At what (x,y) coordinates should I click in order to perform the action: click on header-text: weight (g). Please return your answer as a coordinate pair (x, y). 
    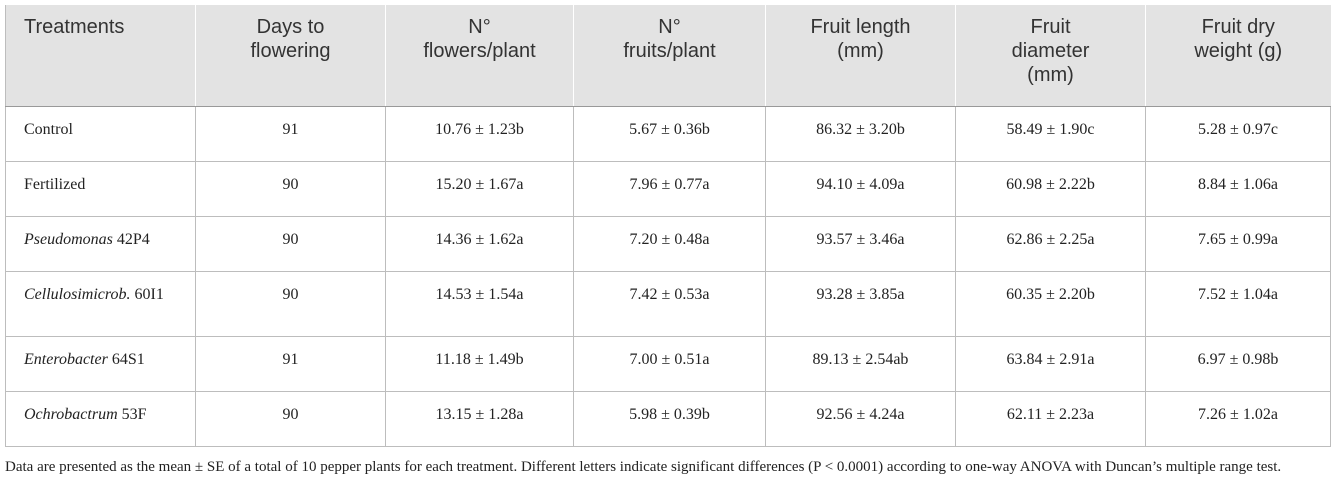
    Looking at the image, I should click on (1238, 51).